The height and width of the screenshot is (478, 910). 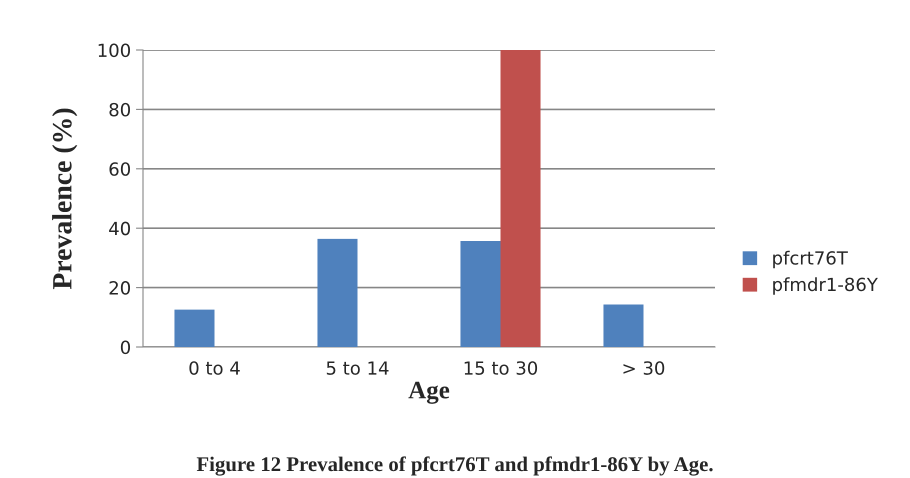 I want to click on text: Figure 12 Prevalence of pfcrt76T and pfmdr1-86Y by Age., so click(x=454, y=466).